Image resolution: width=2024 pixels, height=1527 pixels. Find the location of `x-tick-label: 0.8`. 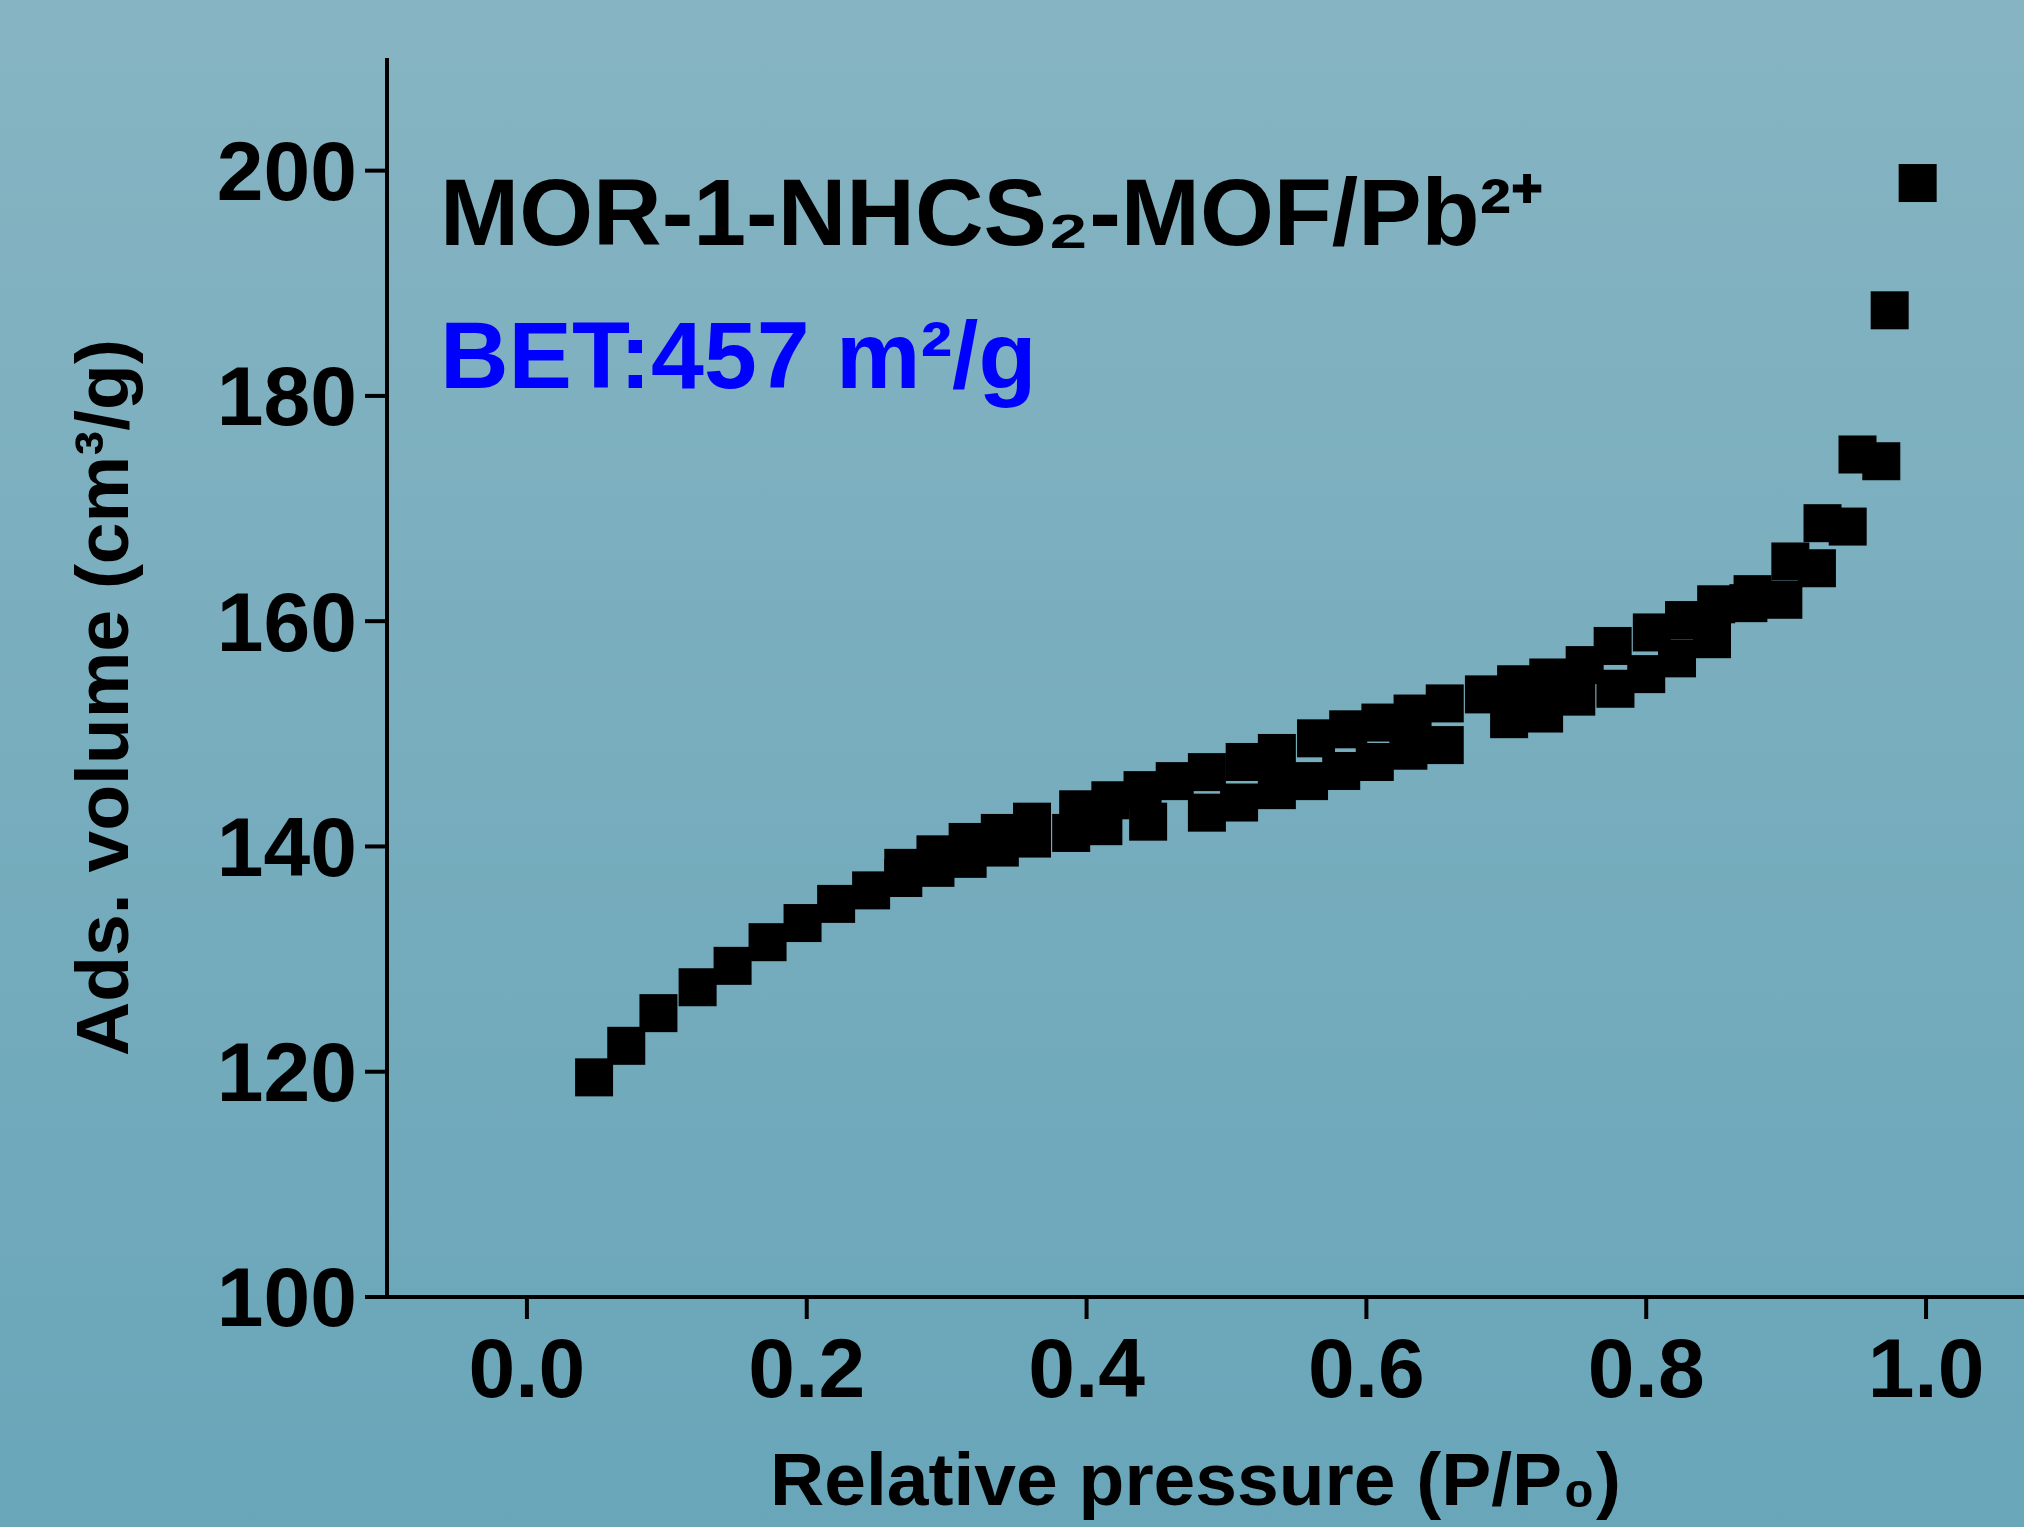

x-tick-label: 0.8 is located at coordinates (1646, 1368).